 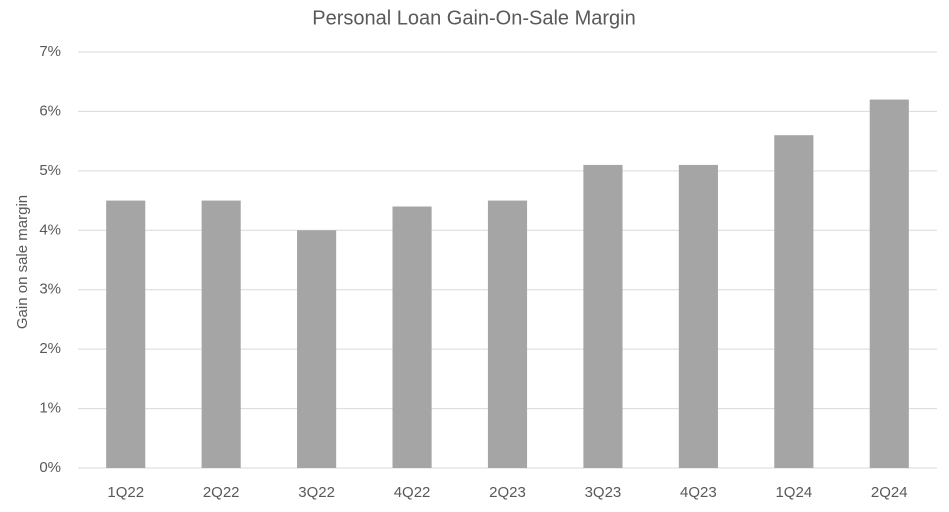 I want to click on x-tick-label: 1Q22, so click(x=125, y=492).